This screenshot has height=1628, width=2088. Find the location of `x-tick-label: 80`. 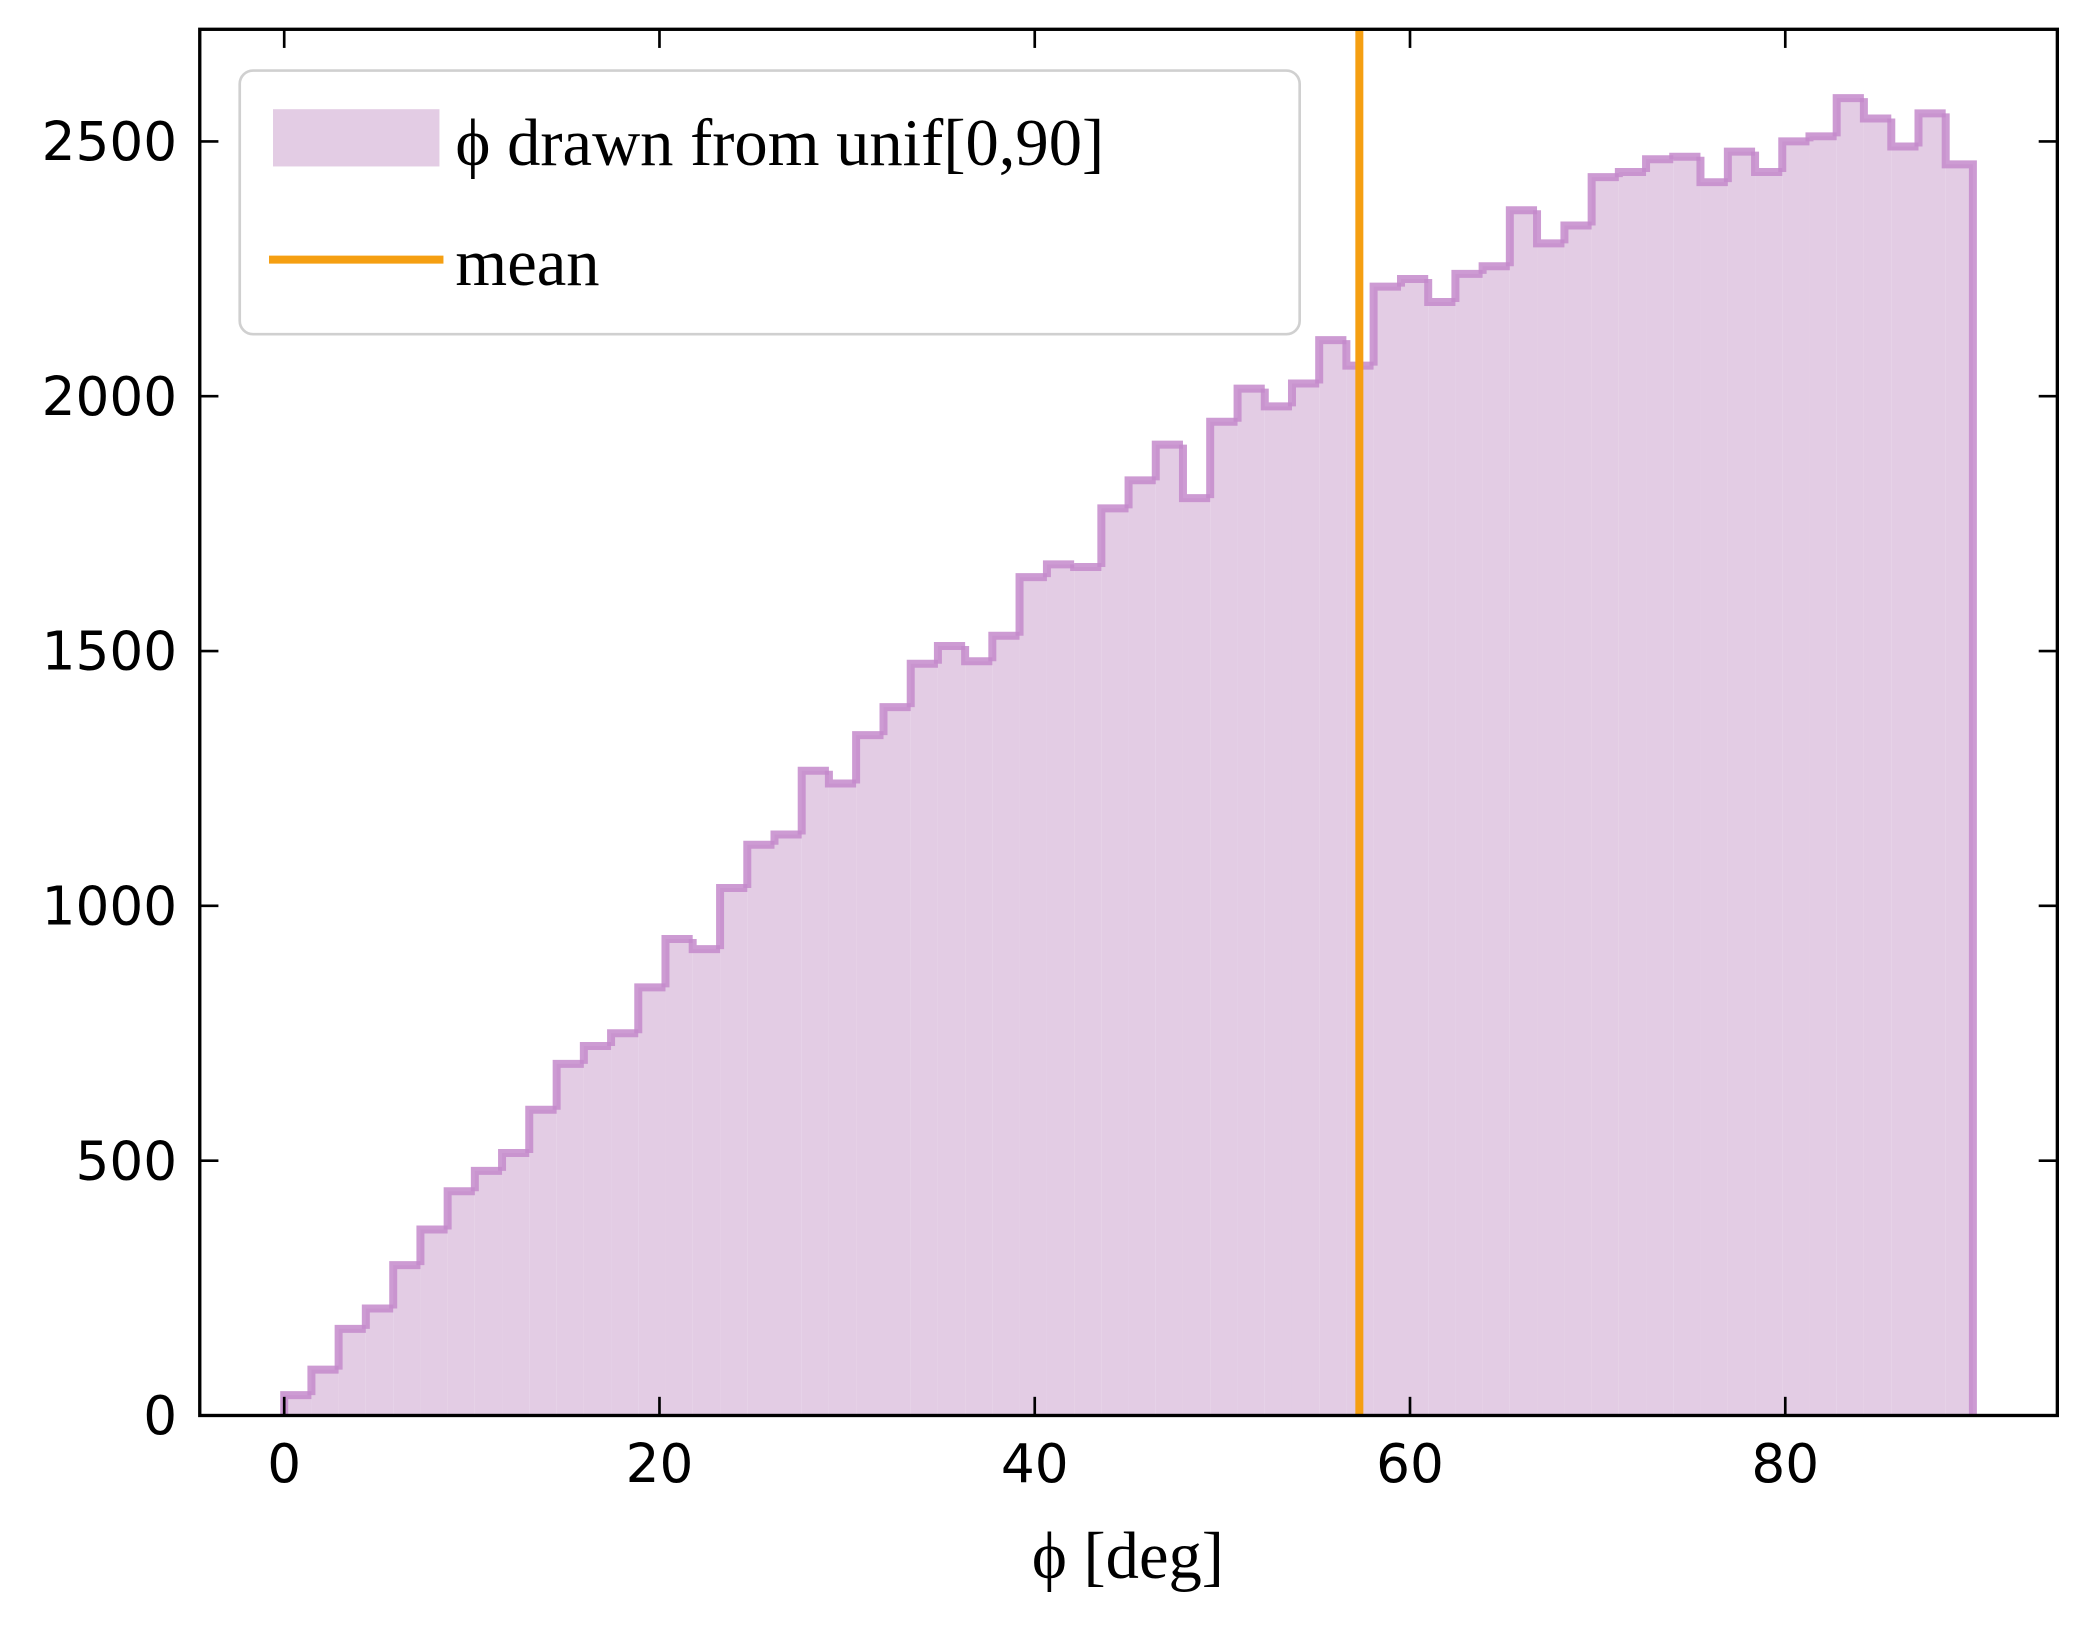

x-tick-label: 80 is located at coordinates (1785, 1464).